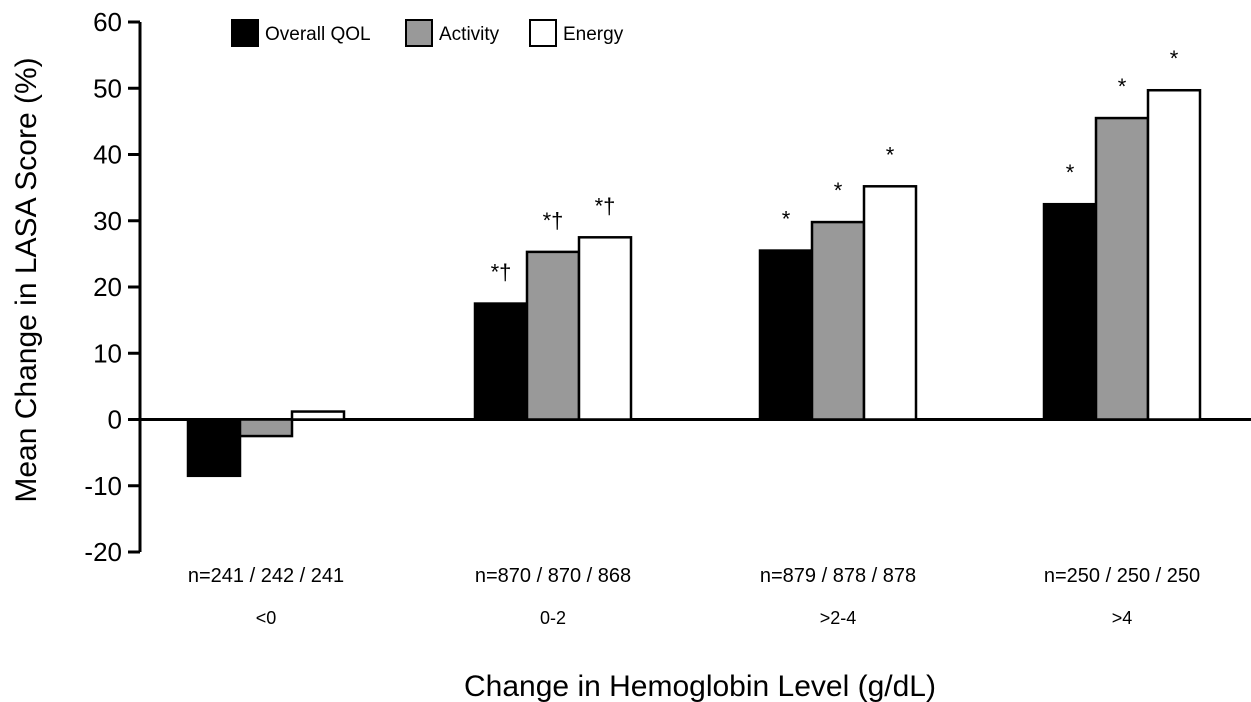 This screenshot has height=702, width=1251. Describe the element at coordinates (107, 88) in the screenshot. I see `y-tick-label: 50` at that location.